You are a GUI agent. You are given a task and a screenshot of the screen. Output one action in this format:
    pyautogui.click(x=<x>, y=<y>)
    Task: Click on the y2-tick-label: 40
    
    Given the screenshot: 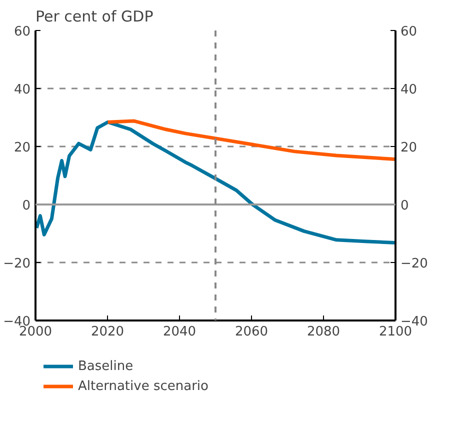 What is the action you would take?
    pyautogui.click(x=409, y=90)
    